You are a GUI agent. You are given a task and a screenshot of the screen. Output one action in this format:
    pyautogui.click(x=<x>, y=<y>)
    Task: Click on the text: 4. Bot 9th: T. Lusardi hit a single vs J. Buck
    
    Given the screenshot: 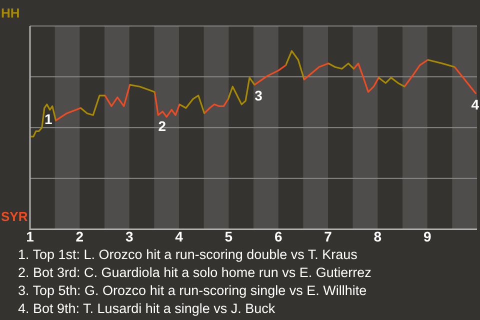 What is the action you would take?
    pyautogui.click(x=147, y=309)
    